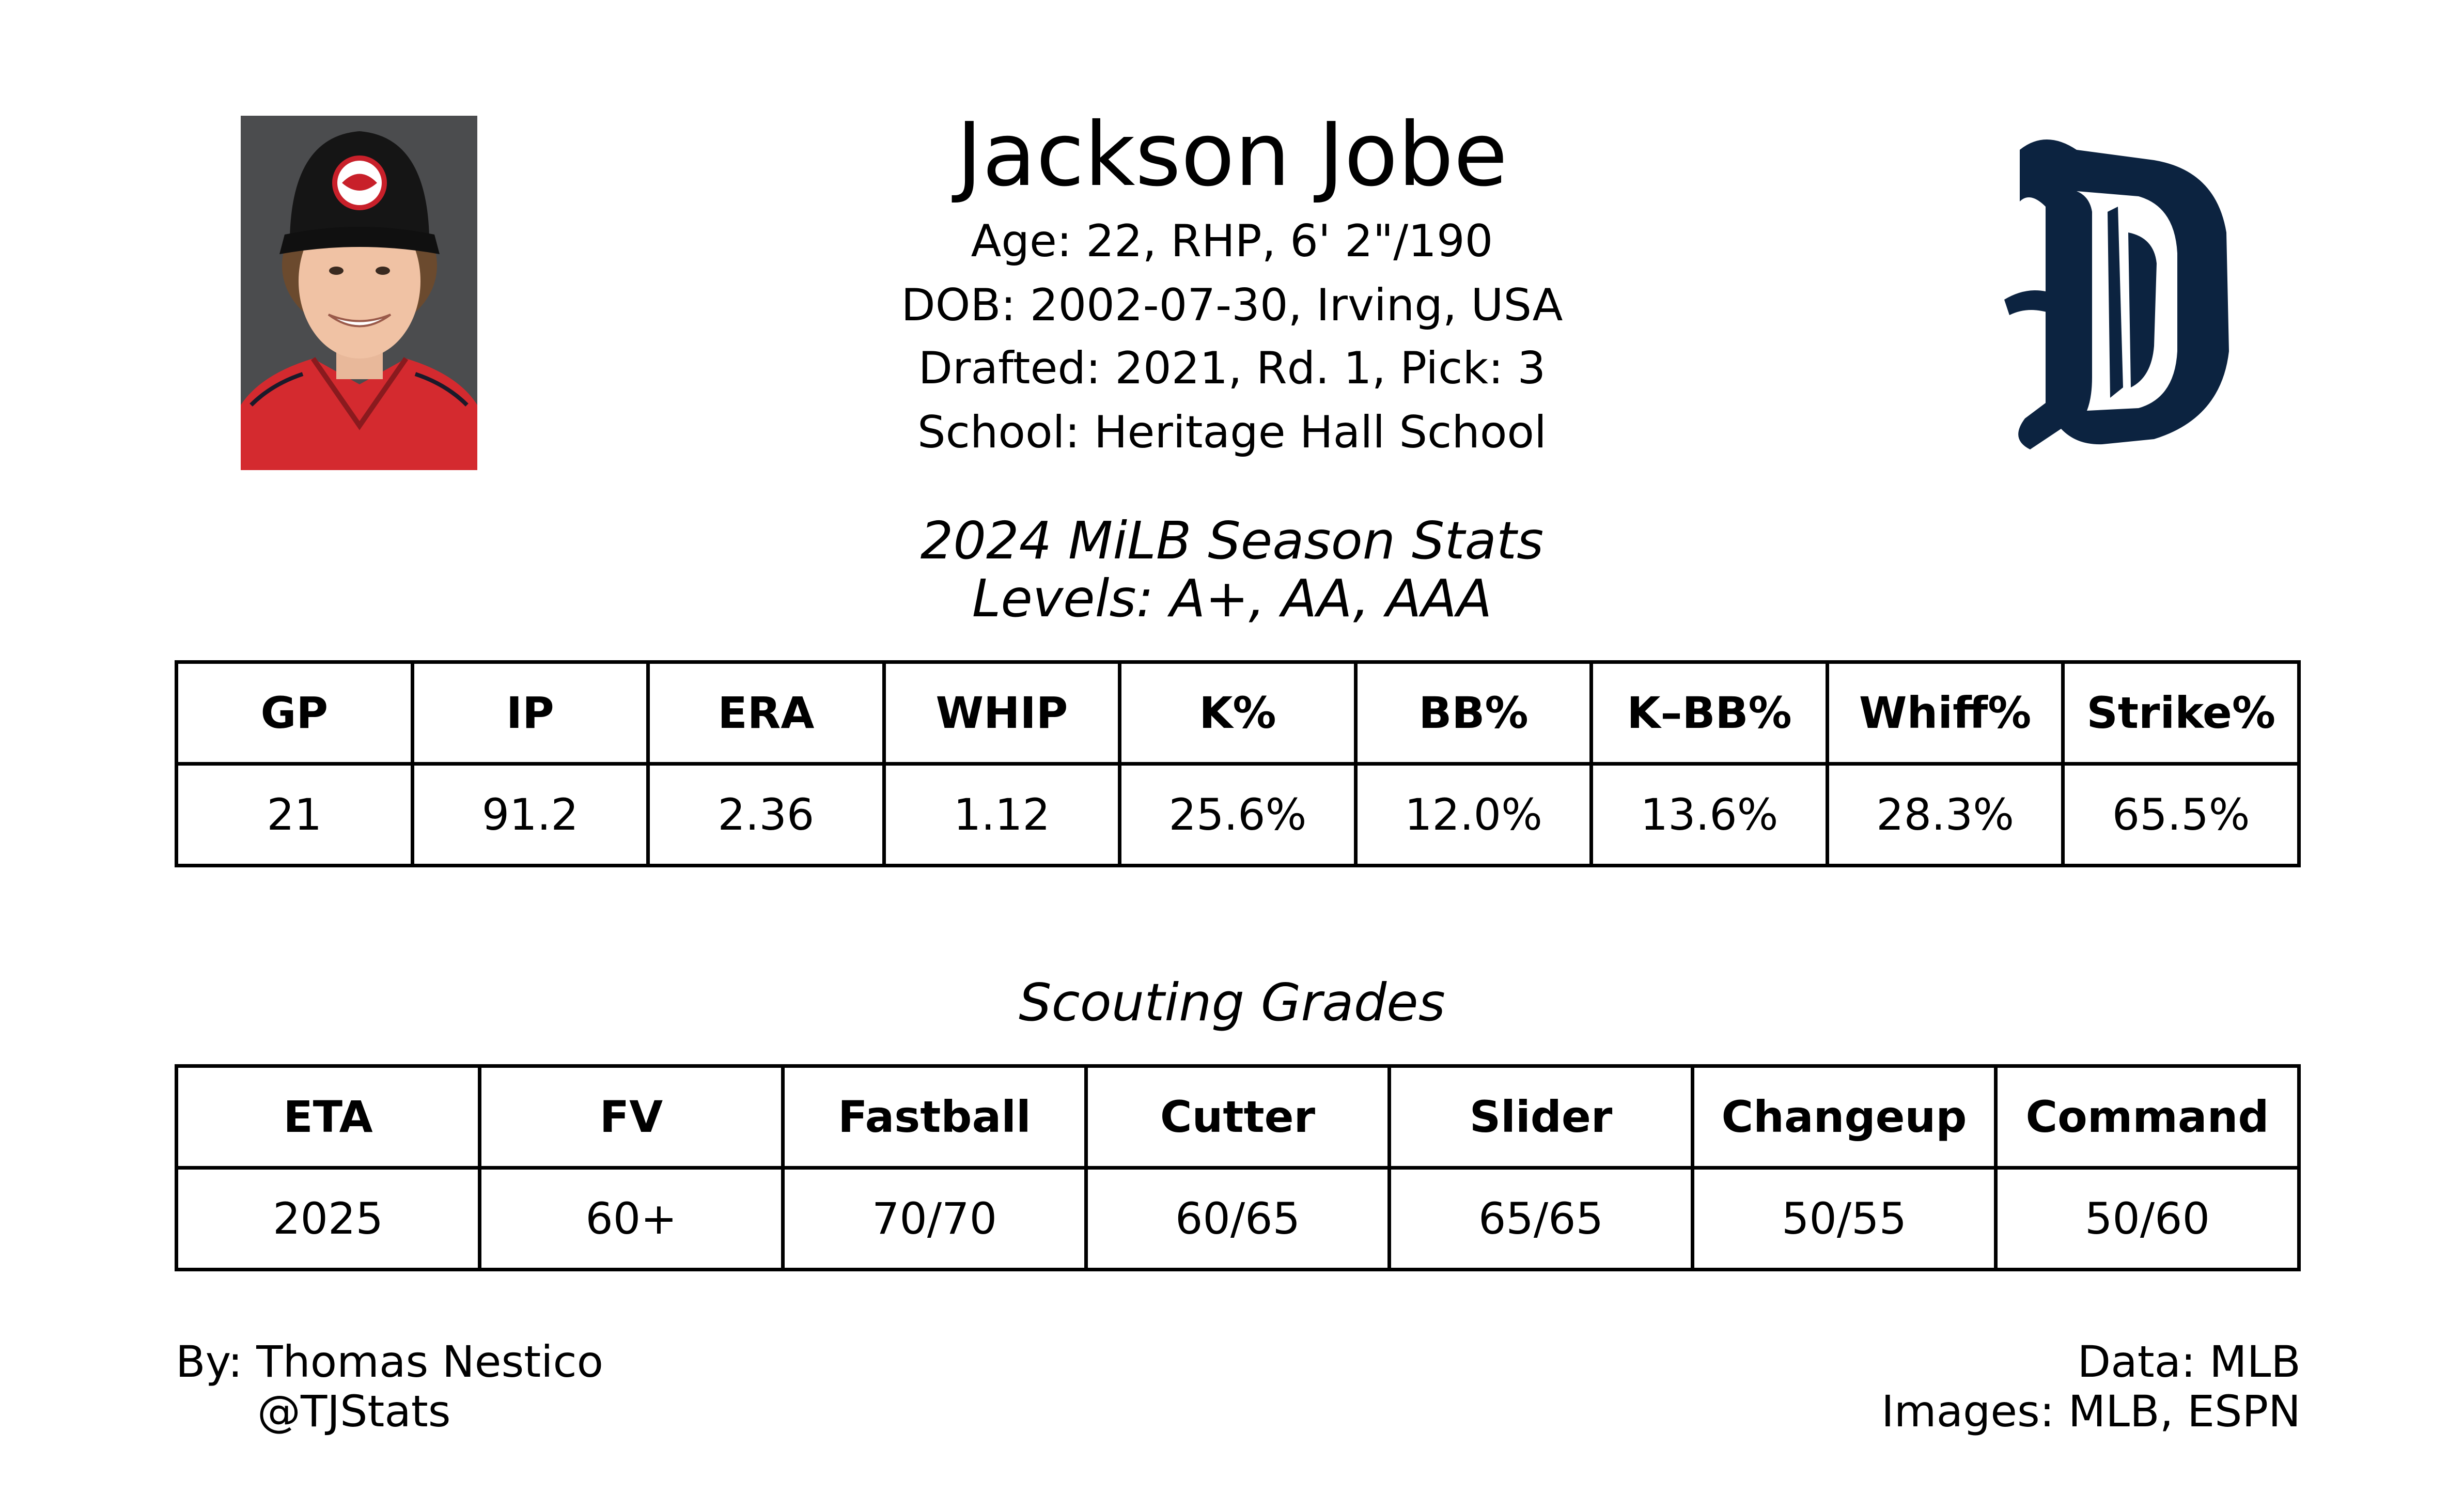 The image size is (2464, 1494). What do you see at coordinates (2091, 1412) in the screenshot?
I see `credit-image-source: Images: MLB, ESPN` at bounding box center [2091, 1412].